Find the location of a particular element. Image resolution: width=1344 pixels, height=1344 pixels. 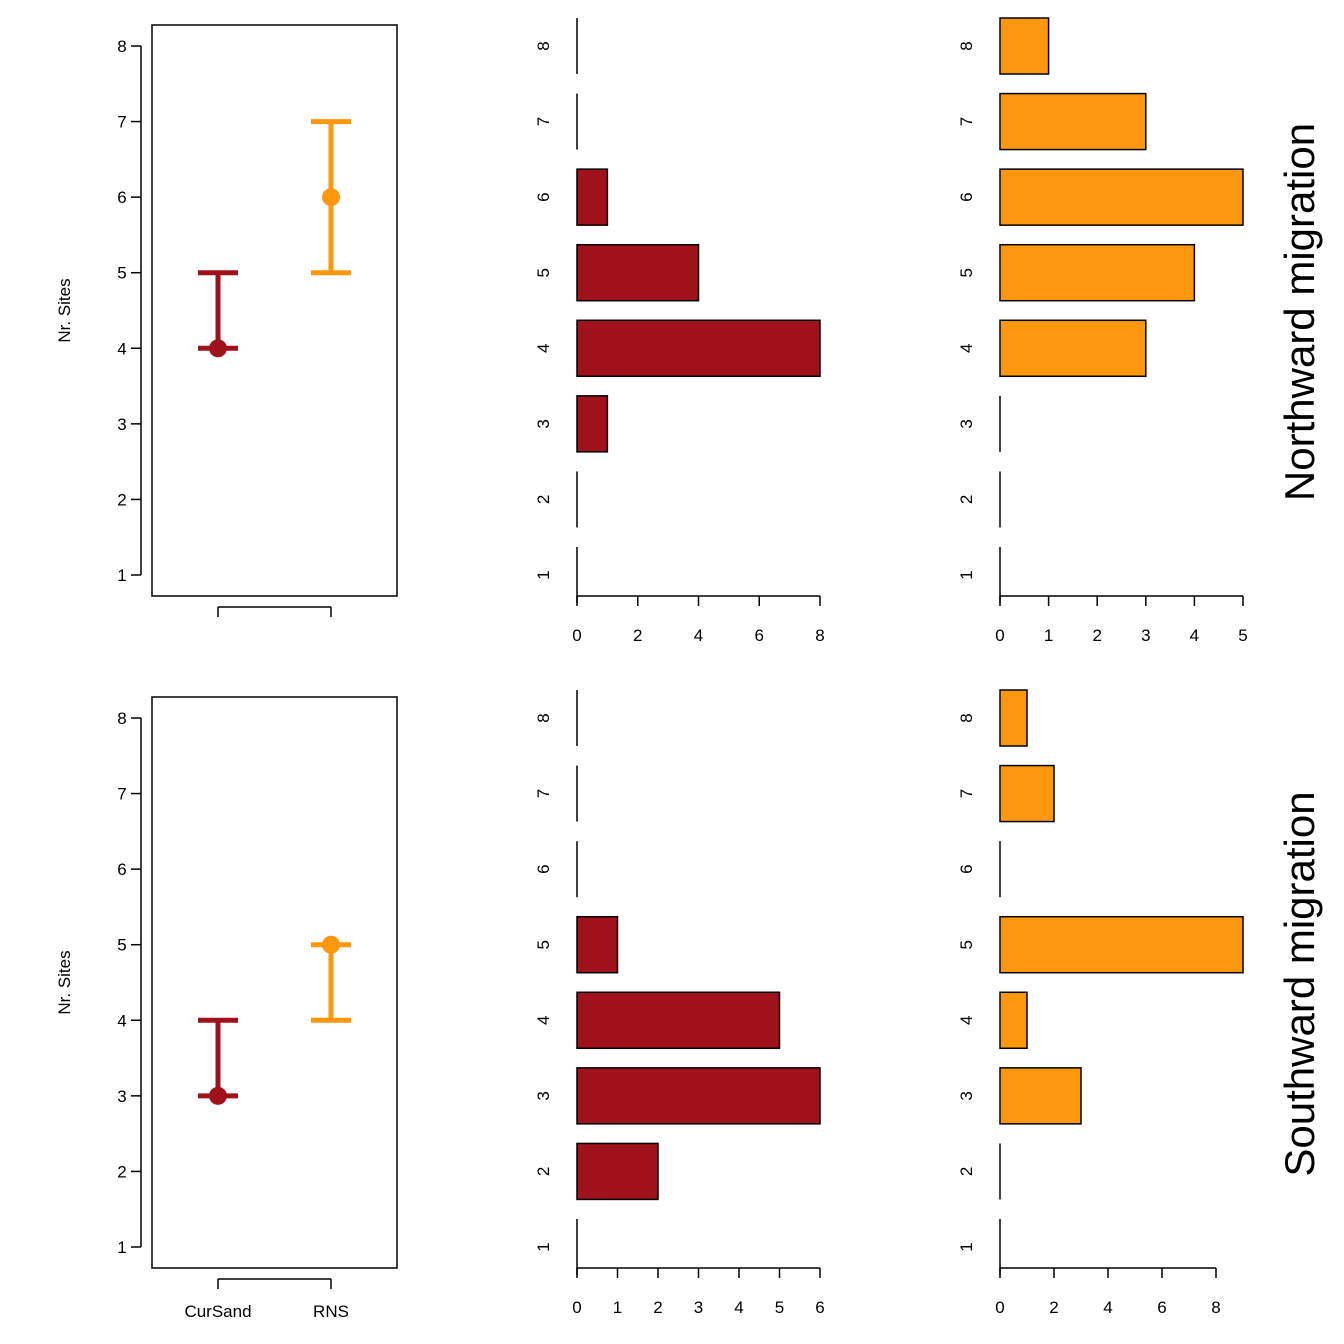

row-title-northward: Northward migration is located at coordinates (1299, 312).